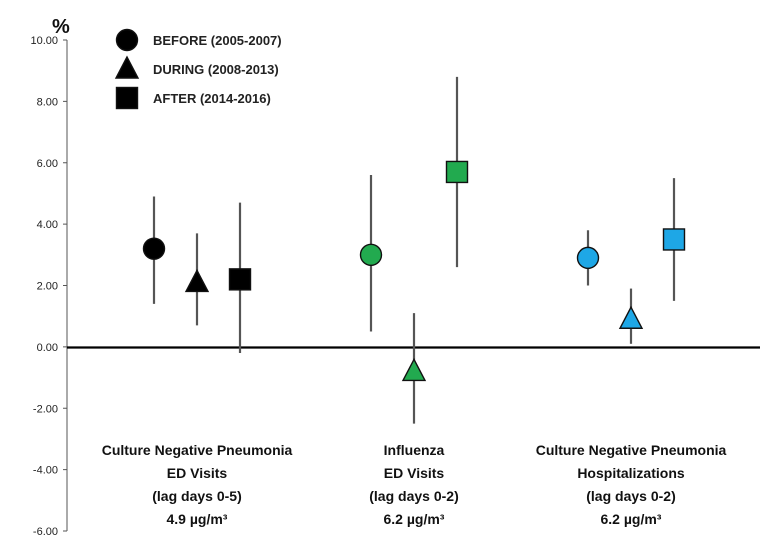 Image resolution: width=778 pixels, height=555 pixels. I want to click on legend-square-marker, so click(127, 98).